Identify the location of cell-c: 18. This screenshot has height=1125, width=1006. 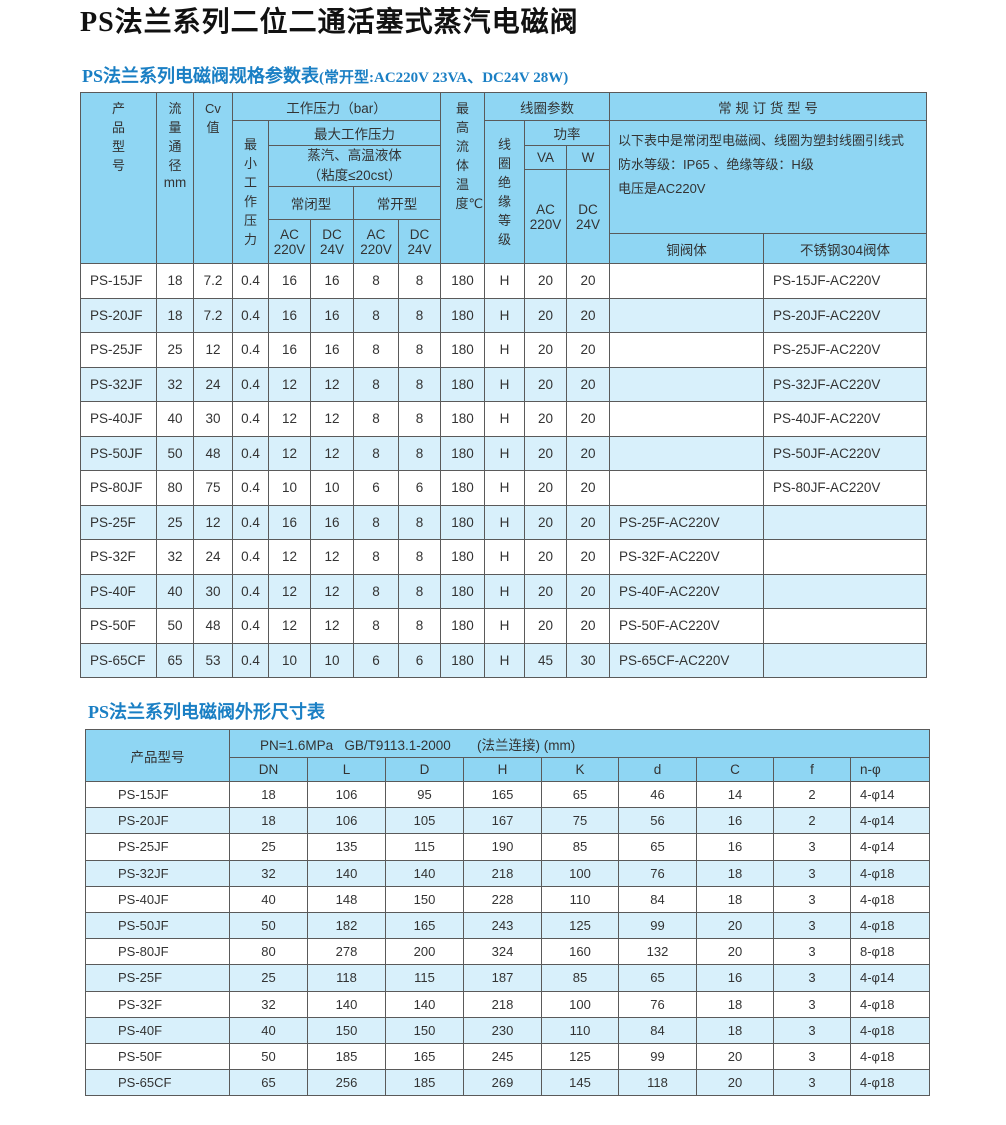
(735, 1030).